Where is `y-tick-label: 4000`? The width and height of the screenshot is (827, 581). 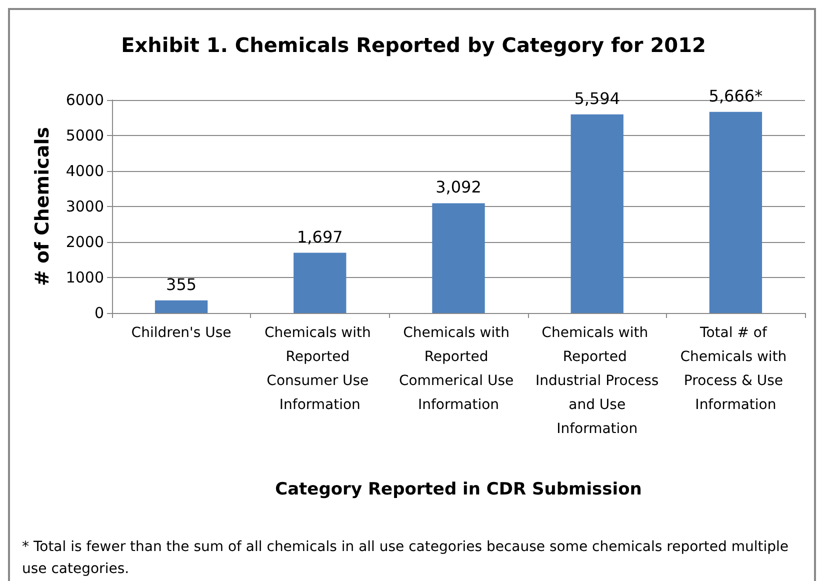
y-tick-label: 4000 is located at coordinates (85, 171).